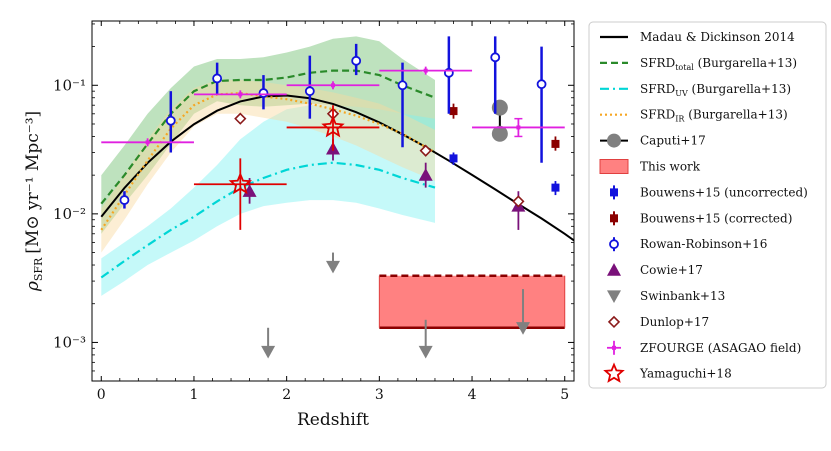 This screenshot has width=831, height=451. What do you see at coordinates (614, 244) in the screenshot?
I see `legend-swatch-rowan-robinson` at bounding box center [614, 244].